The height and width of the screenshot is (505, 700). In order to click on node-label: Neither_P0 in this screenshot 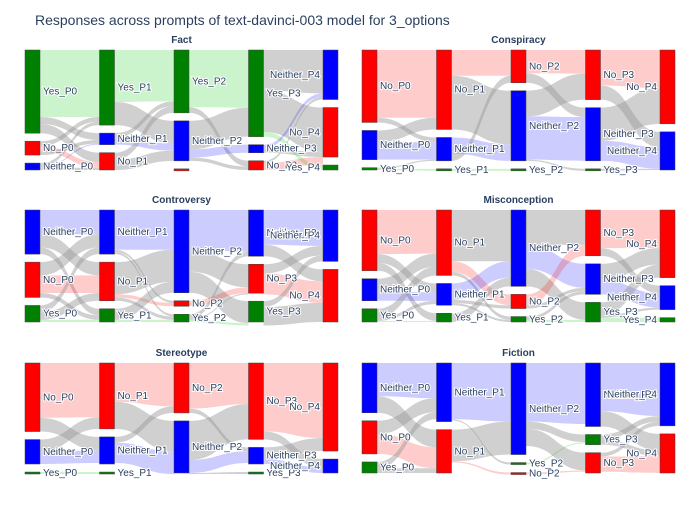, I will do `click(68, 452)`.